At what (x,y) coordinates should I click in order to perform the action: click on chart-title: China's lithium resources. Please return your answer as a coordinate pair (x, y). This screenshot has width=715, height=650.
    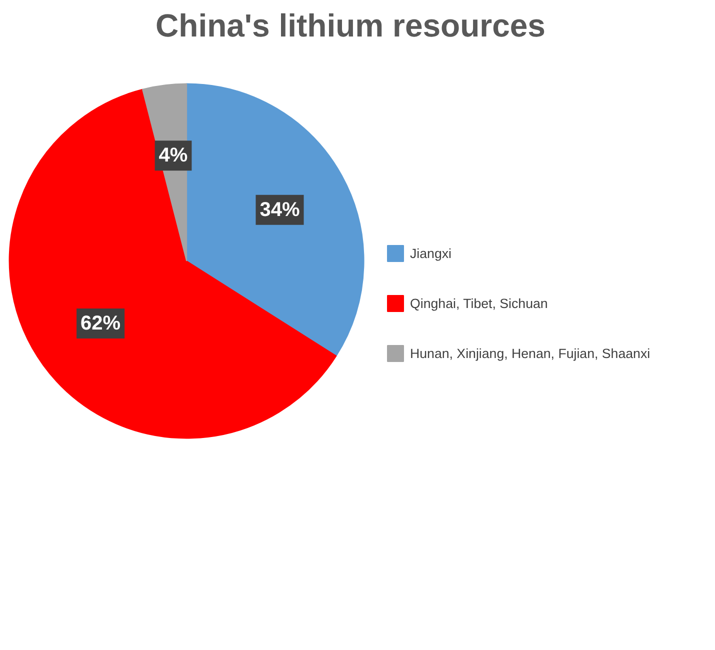
    Looking at the image, I should click on (351, 26).